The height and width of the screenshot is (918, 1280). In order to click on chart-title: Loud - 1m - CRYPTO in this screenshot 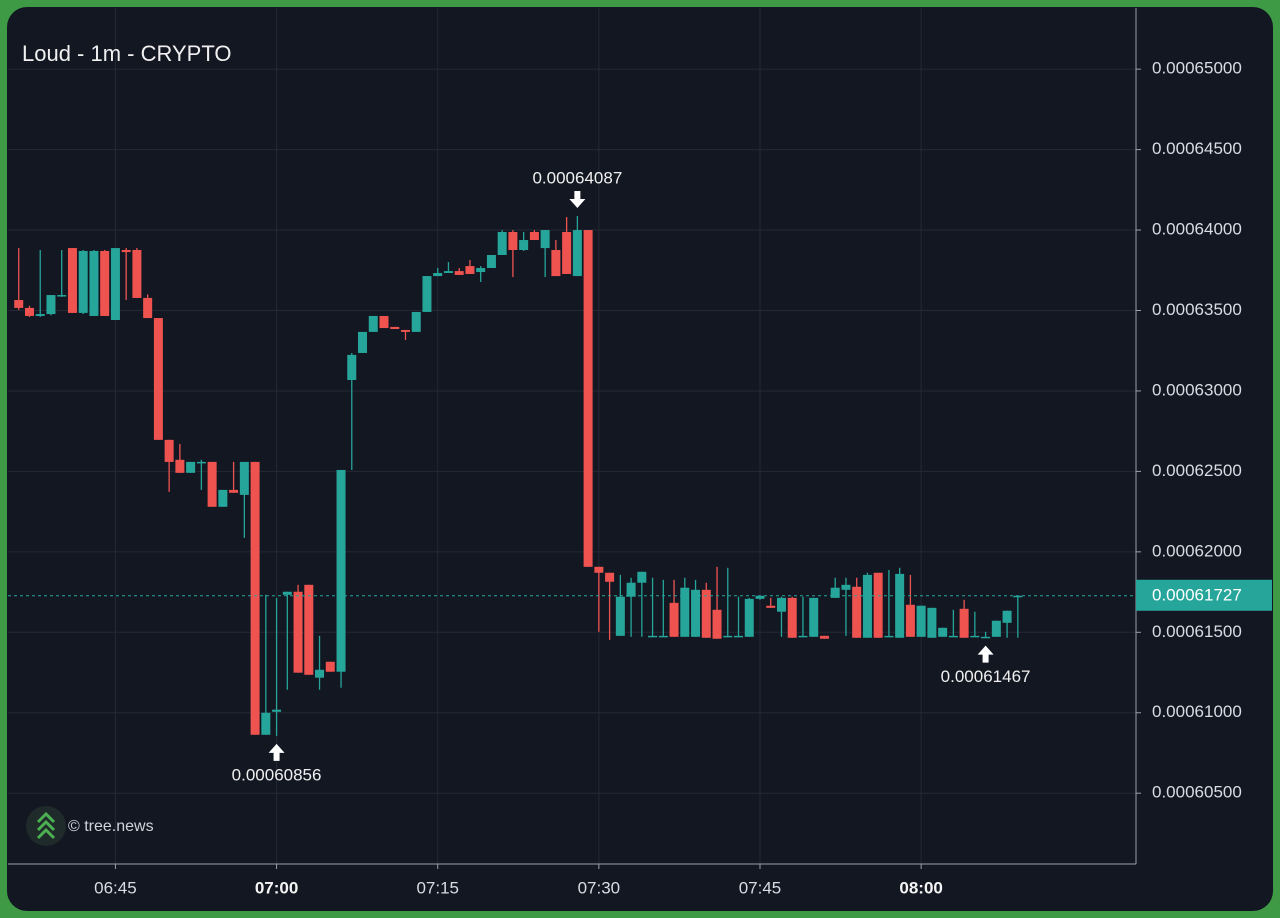, I will do `click(126, 53)`.